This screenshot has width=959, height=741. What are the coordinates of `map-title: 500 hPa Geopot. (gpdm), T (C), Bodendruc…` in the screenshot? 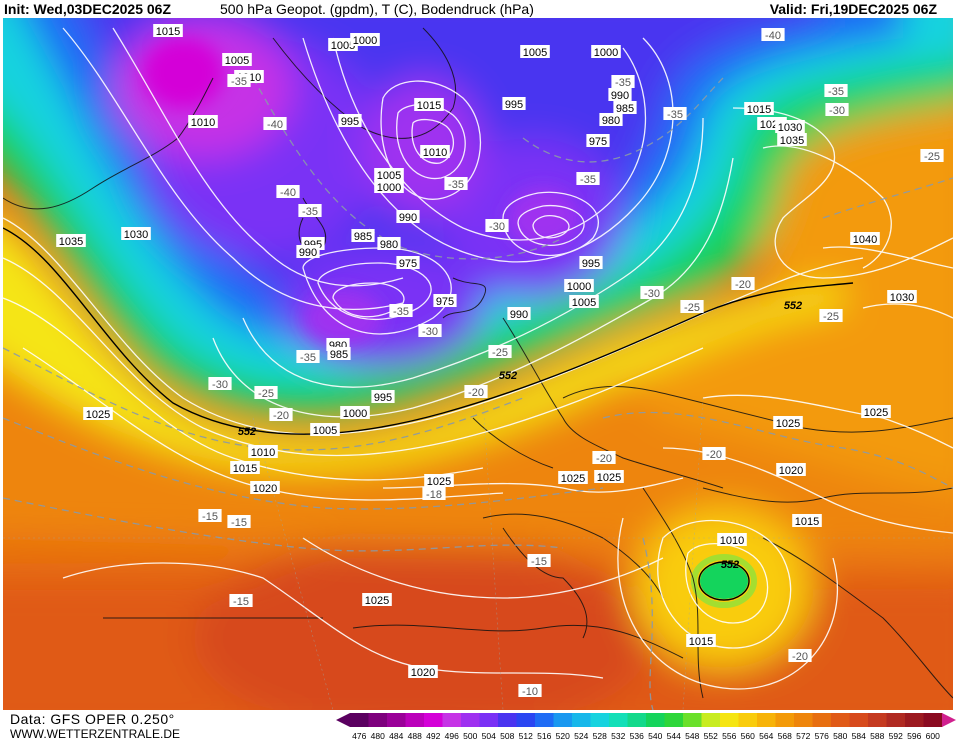 It's located at (377, 9).